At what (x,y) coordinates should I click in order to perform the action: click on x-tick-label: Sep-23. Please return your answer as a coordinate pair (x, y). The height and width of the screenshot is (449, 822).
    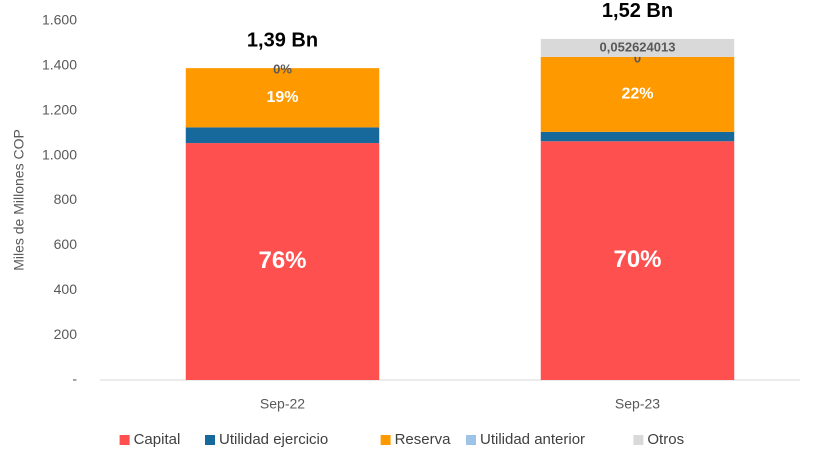
    Looking at the image, I should click on (637, 404).